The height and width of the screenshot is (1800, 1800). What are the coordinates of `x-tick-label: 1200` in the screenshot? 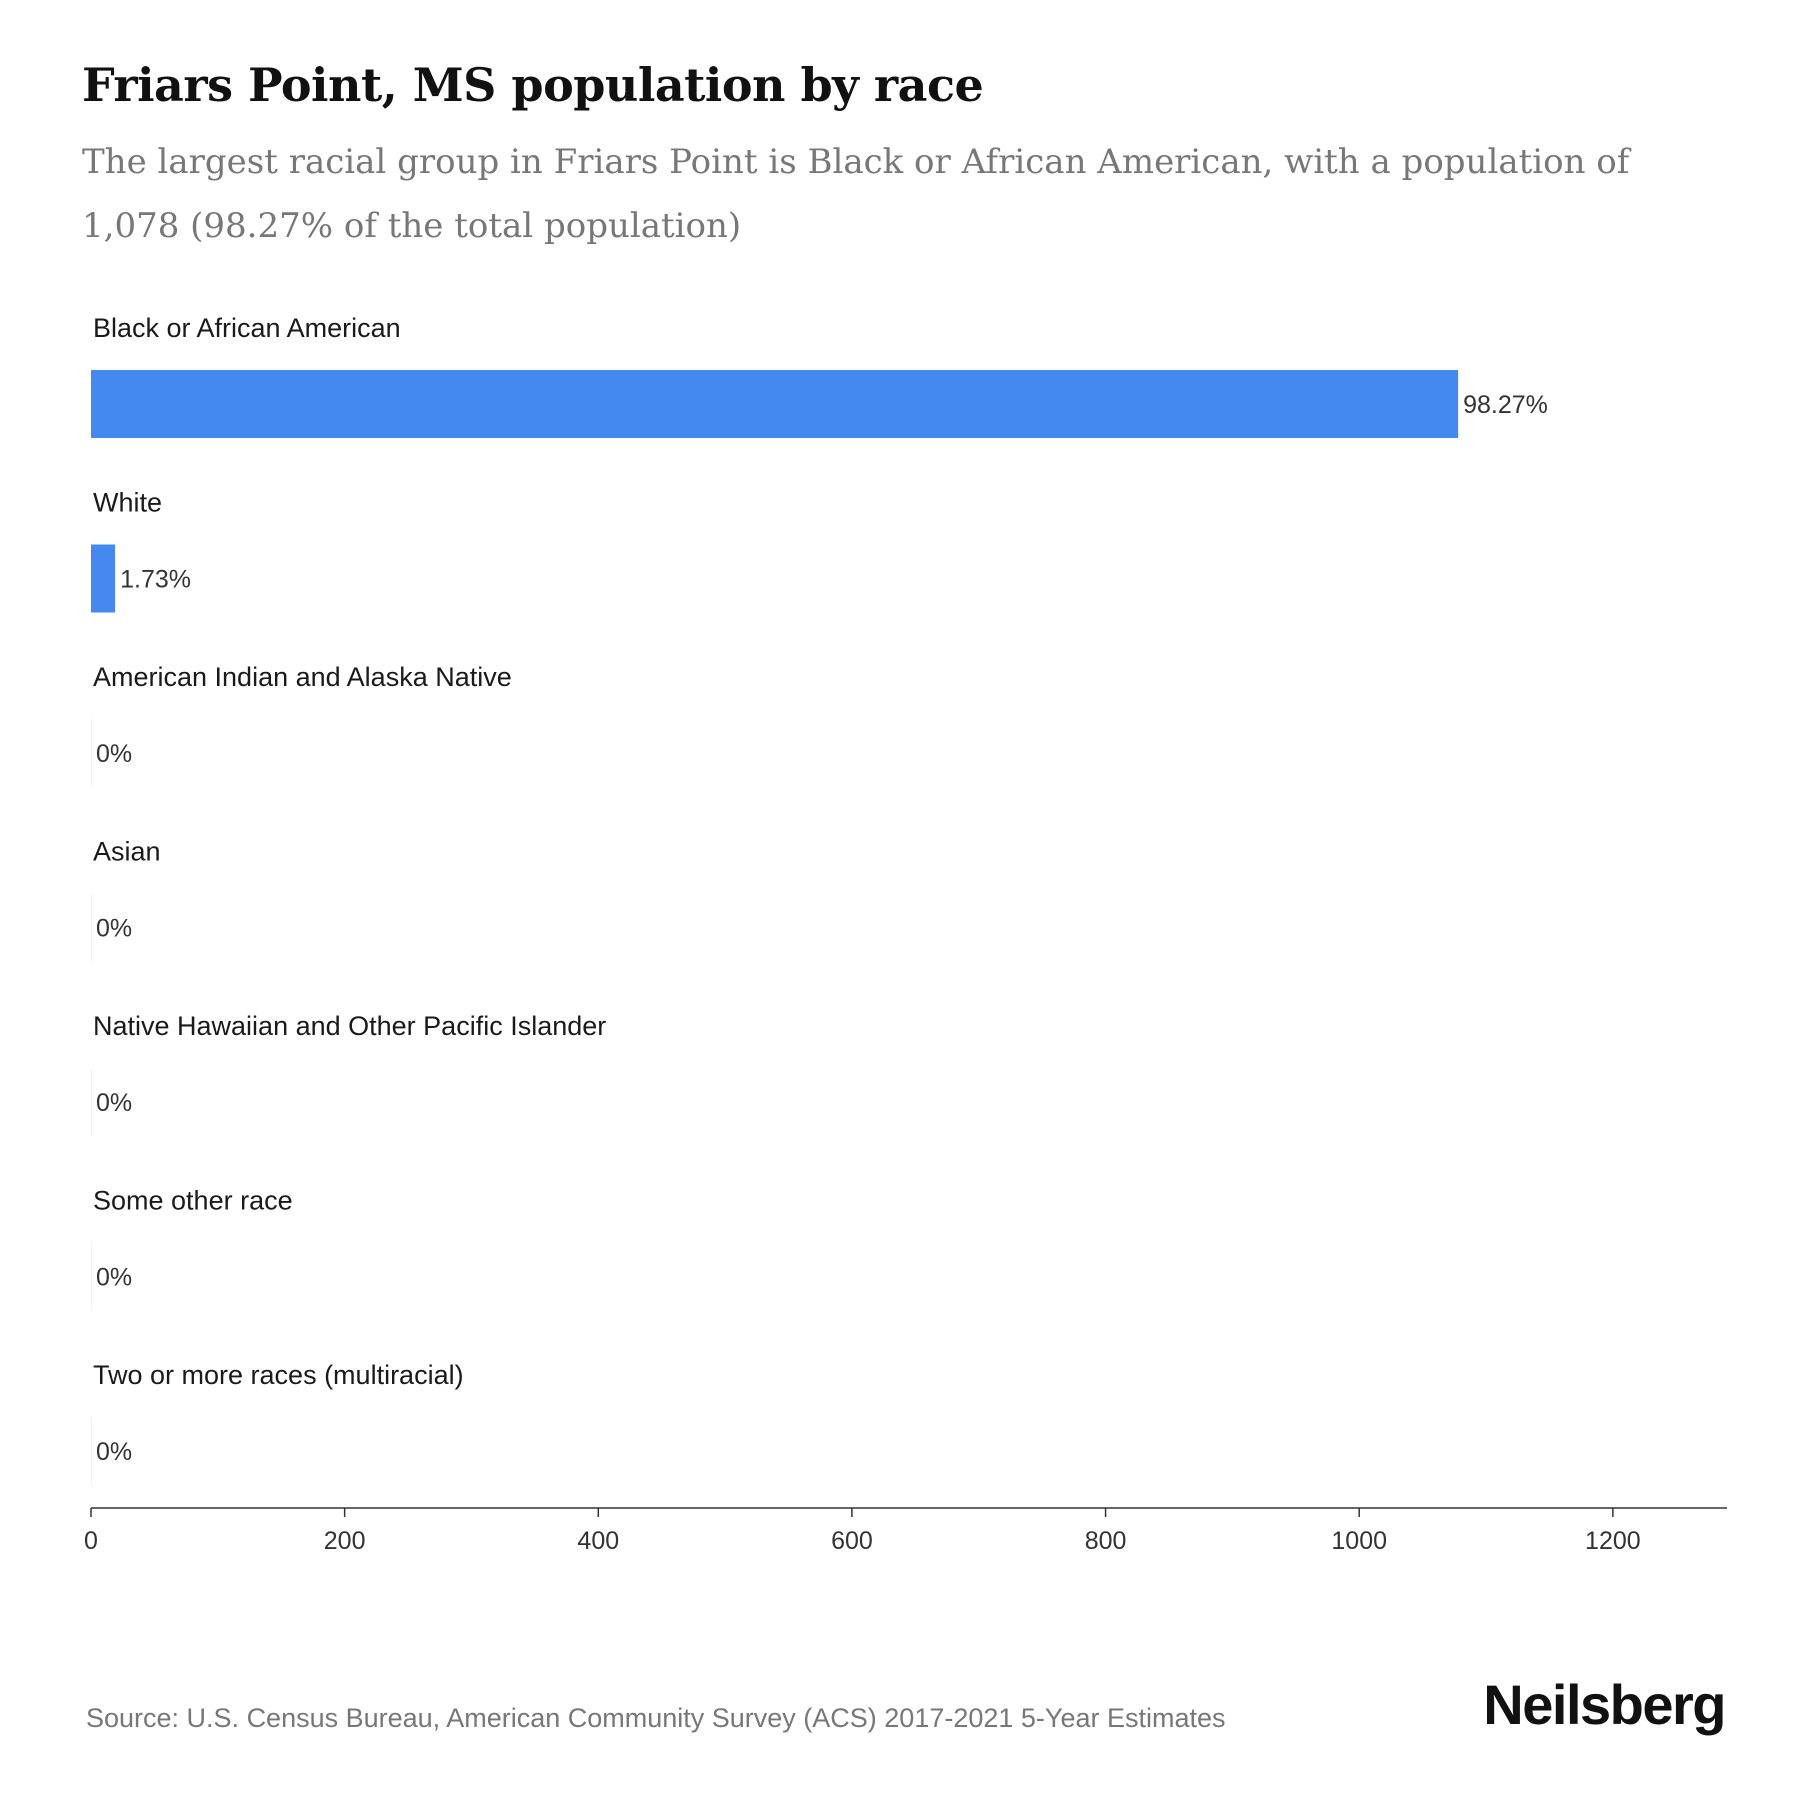 It's located at (1613, 1541).